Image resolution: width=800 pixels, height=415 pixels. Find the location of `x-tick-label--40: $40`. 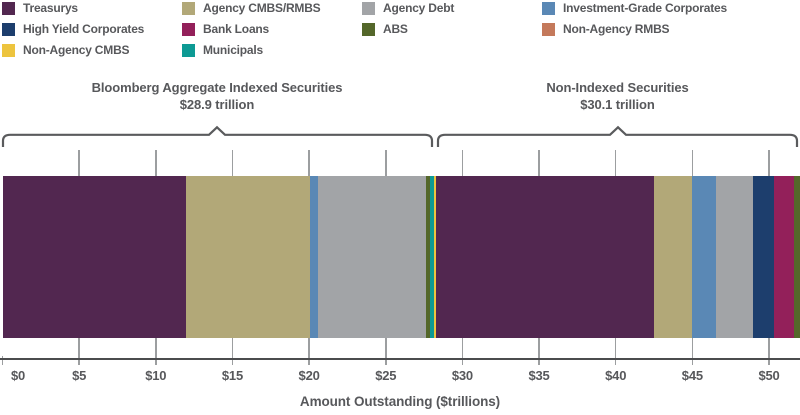

x-tick-label--40: $40 is located at coordinates (616, 375).